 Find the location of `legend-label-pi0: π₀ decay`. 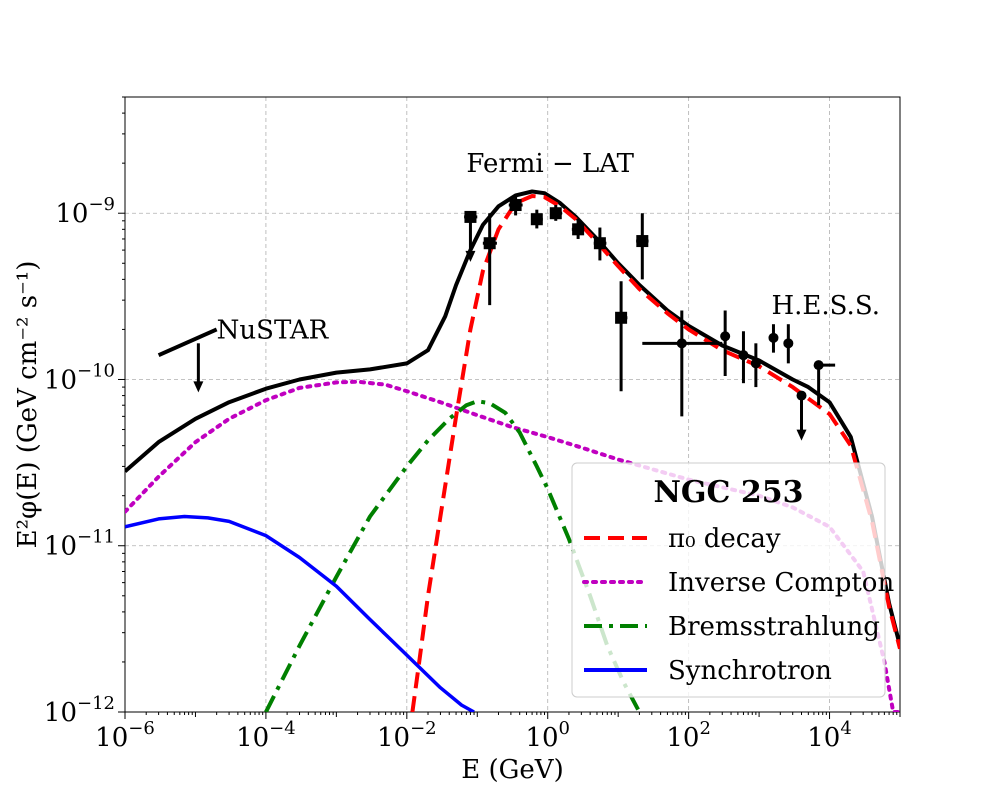

legend-label-pi0: π₀ decay is located at coordinates (724, 539).